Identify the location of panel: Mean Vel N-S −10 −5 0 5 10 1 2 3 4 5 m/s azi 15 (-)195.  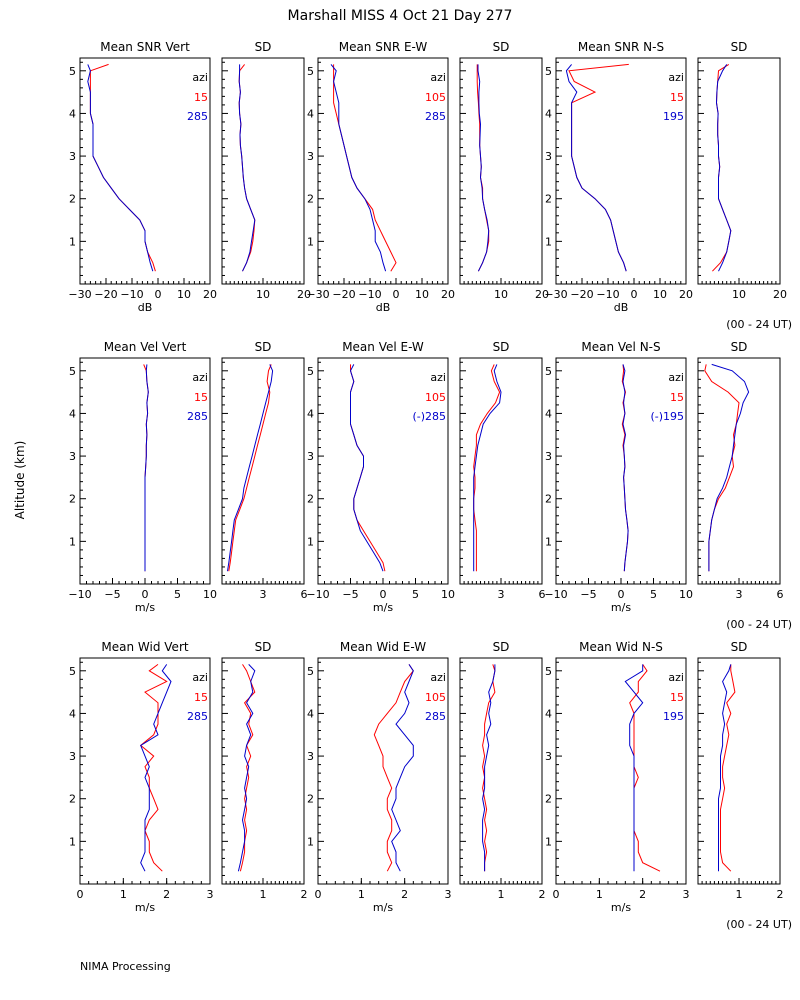
(618, 477).